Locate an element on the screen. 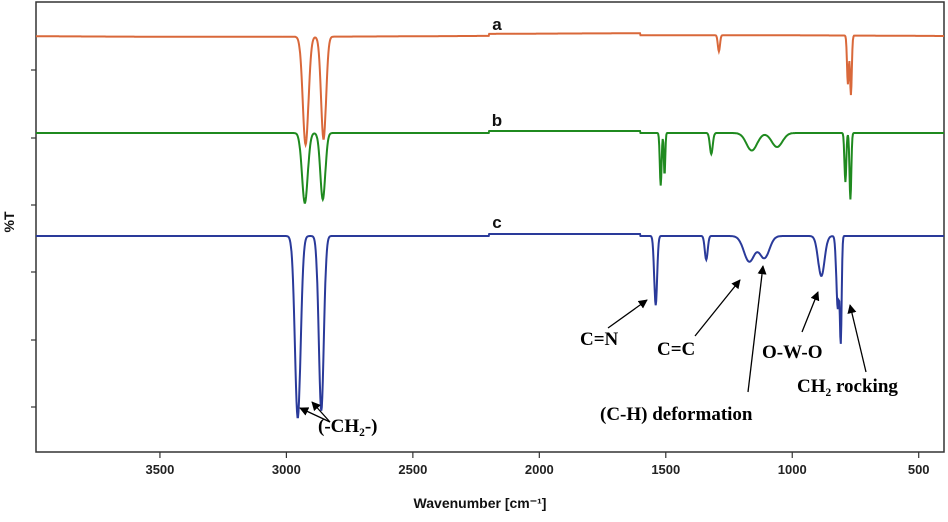 This screenshot has height=522, width=948. annotation-label: C=N is located at coordinates (599, 339).